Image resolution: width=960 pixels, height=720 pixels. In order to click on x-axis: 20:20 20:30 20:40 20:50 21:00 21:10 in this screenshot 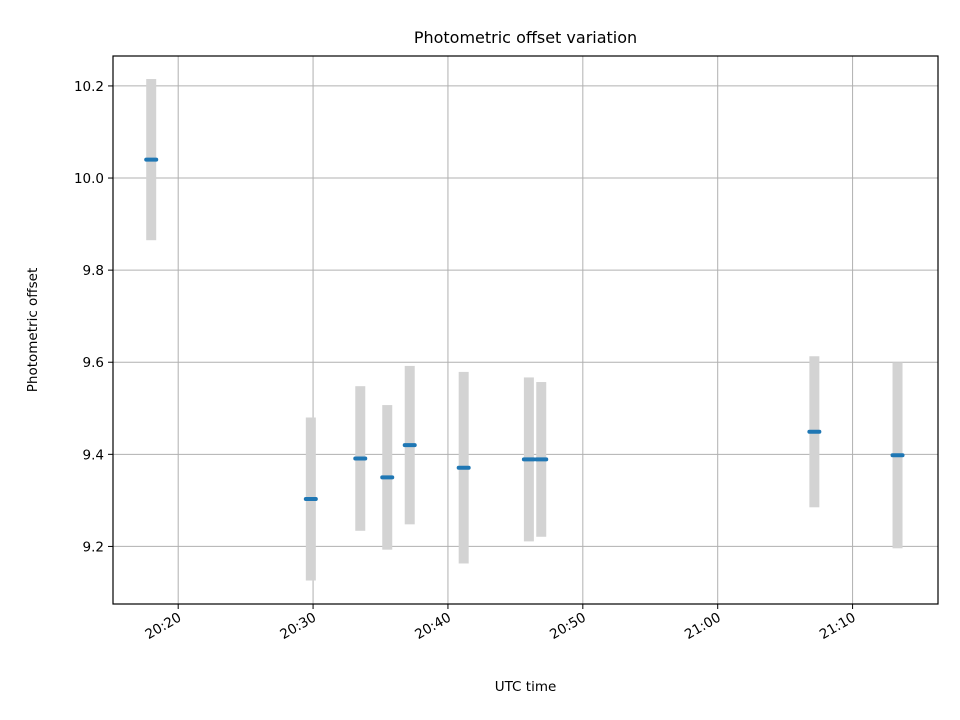, I will do `click(500, 623)`.